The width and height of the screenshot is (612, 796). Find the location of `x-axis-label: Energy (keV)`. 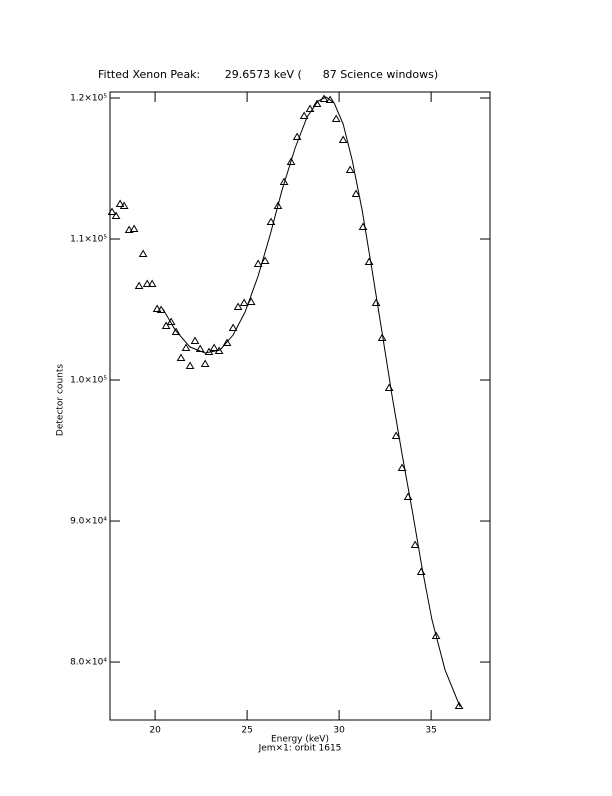

x-axis-label: Energy (keV) is located at coordinates (300, 740).